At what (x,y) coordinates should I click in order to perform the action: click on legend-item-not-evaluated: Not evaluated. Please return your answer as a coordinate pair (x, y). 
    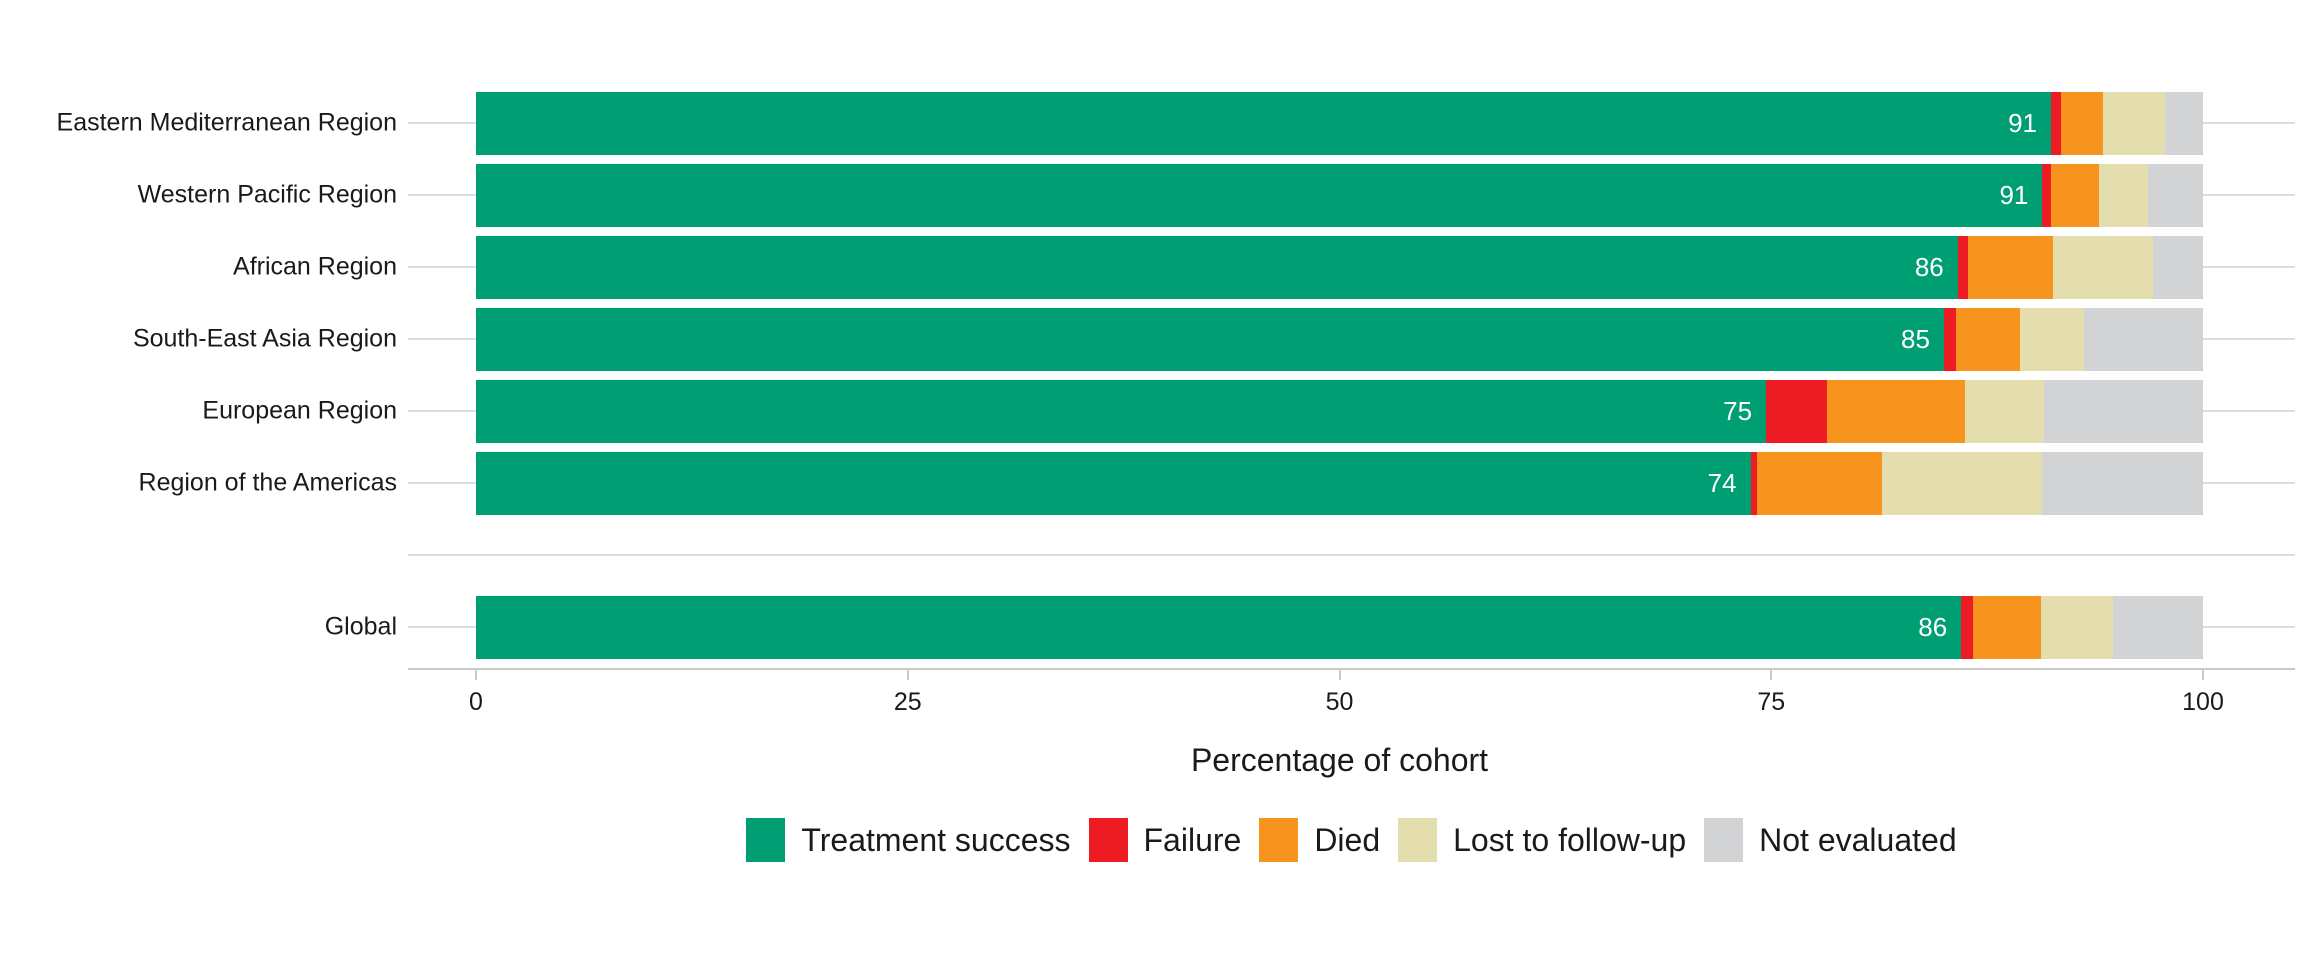
    Looking at the image, I should click on (1830, 840).